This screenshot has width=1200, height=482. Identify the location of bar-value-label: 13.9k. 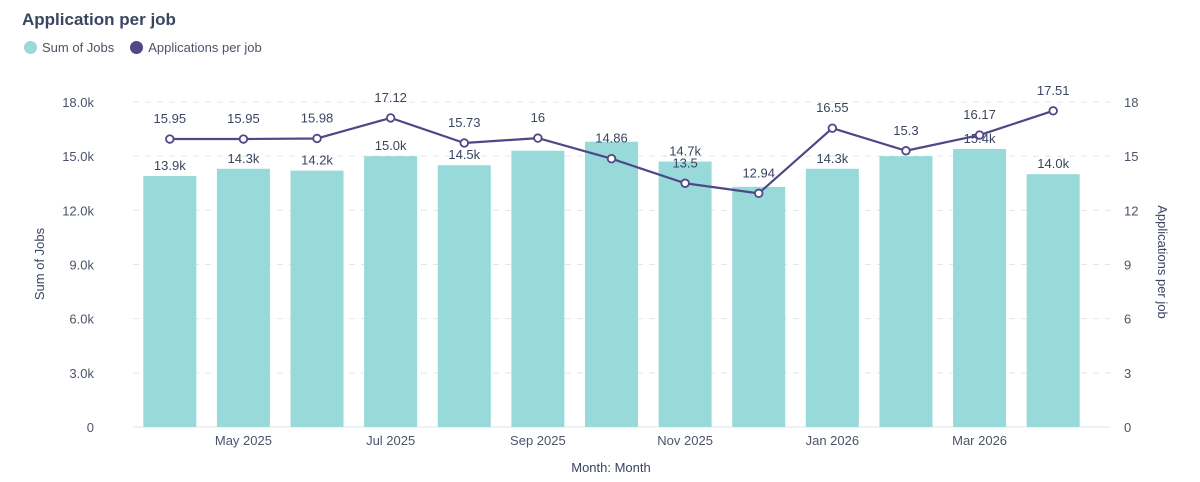
(170, 165).